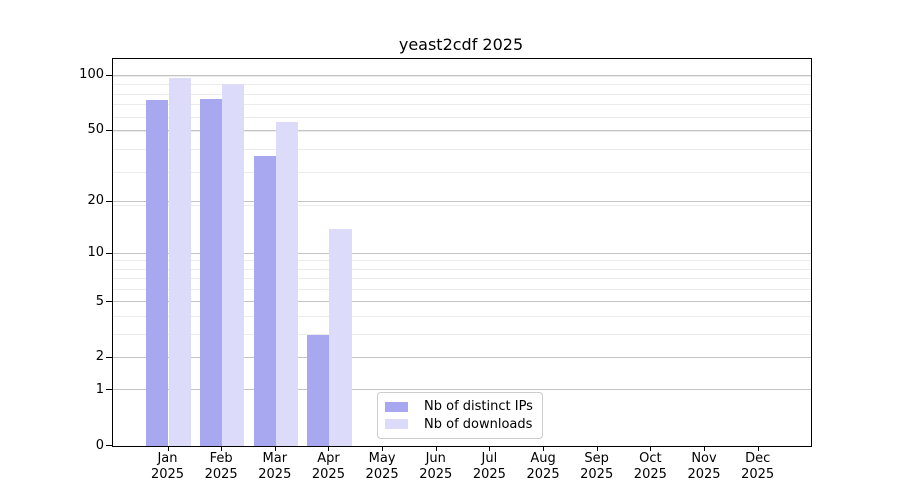 This screenshot has width=900, height=500. Describe the element at coordinates (328, 458) in the screenshot. I see `x-tick-month: Apr` at that location.